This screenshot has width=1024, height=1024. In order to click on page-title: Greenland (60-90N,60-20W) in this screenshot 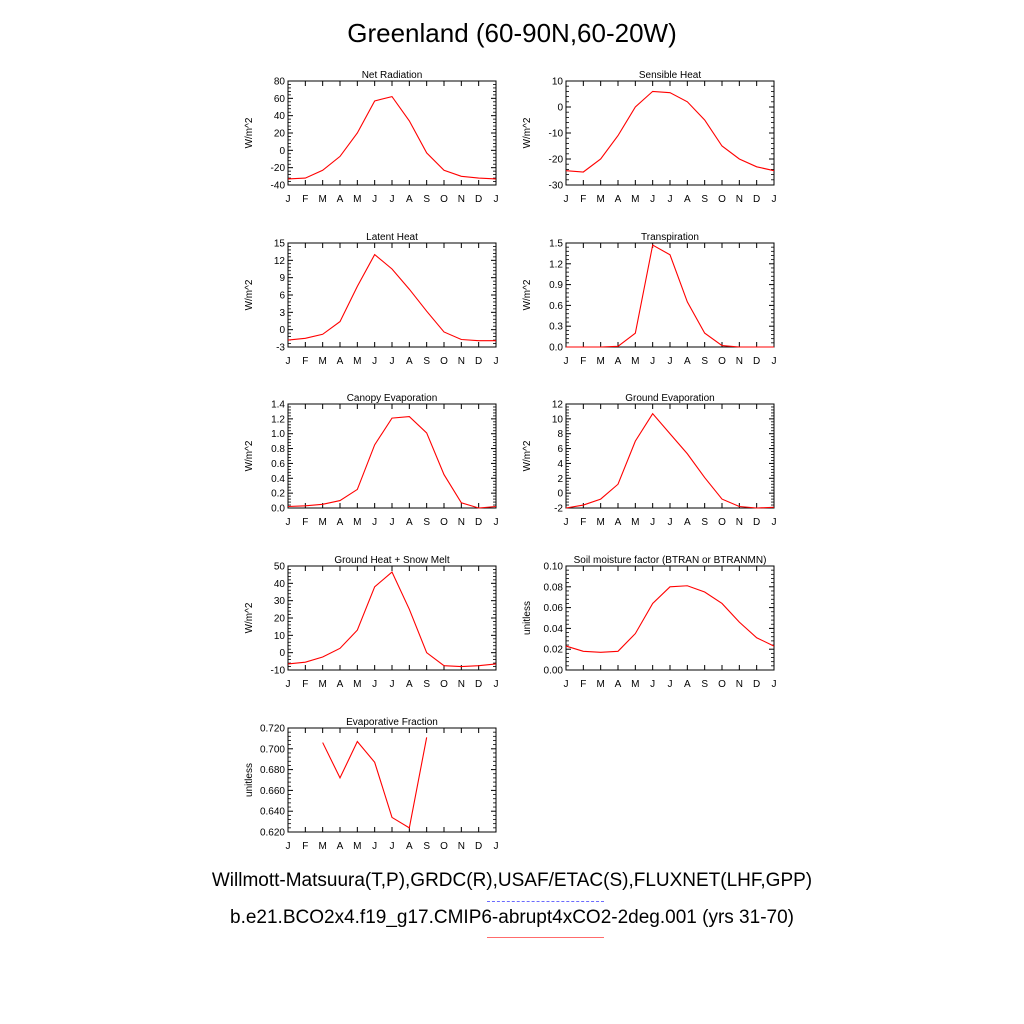, I will do `click(512, 33)`.